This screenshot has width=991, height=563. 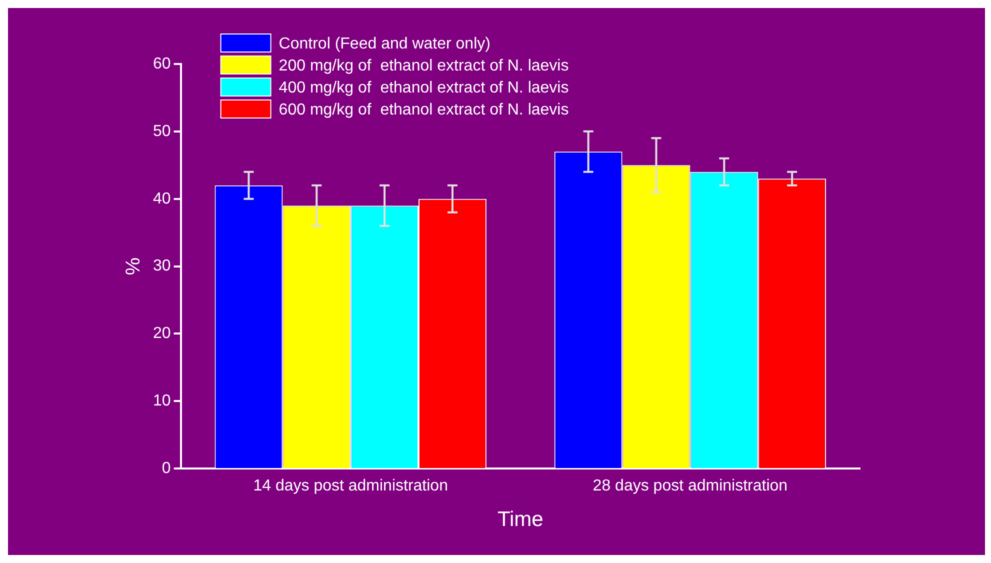 I want to click on y-axis-title: %, so click(x=133, y=266).